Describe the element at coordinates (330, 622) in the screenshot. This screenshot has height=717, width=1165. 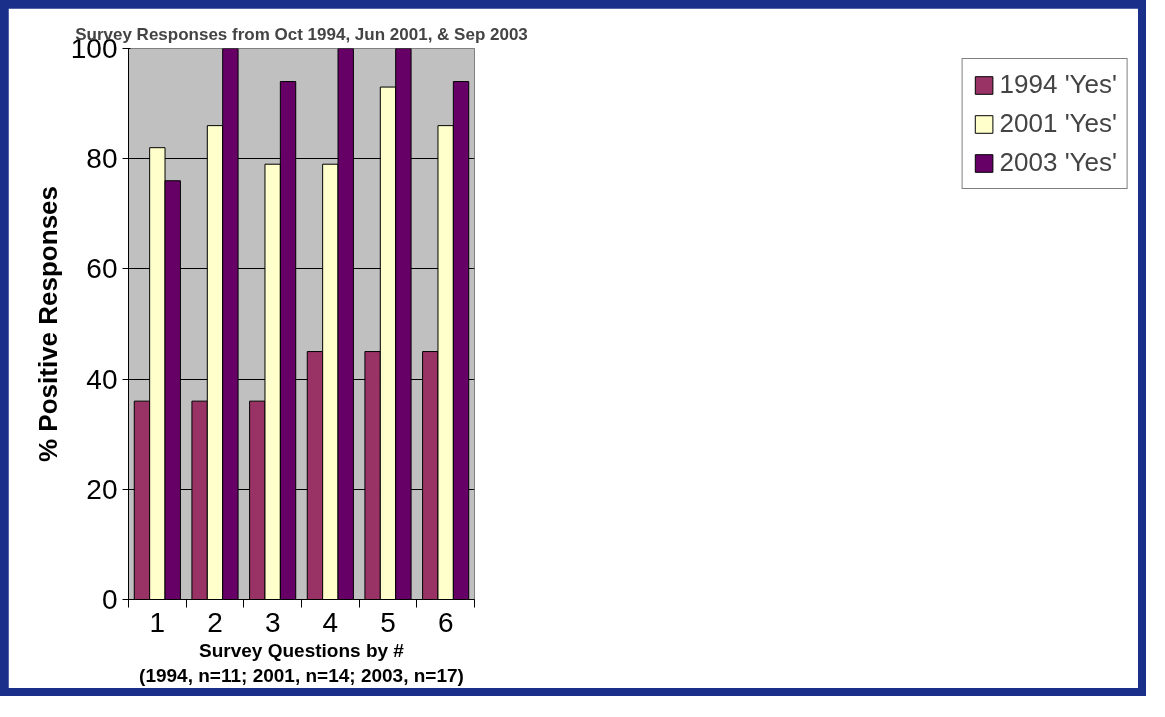
I see `x-tick-label: 4` at that location.